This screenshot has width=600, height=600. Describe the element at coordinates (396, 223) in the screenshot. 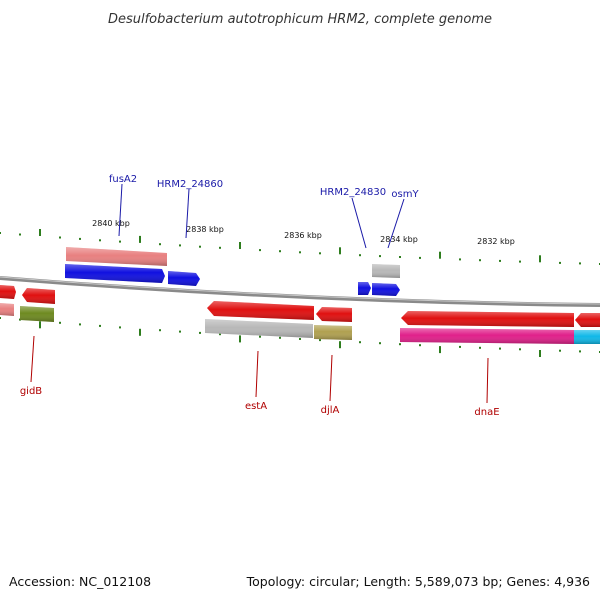

I see `leader-osmY` at that location.